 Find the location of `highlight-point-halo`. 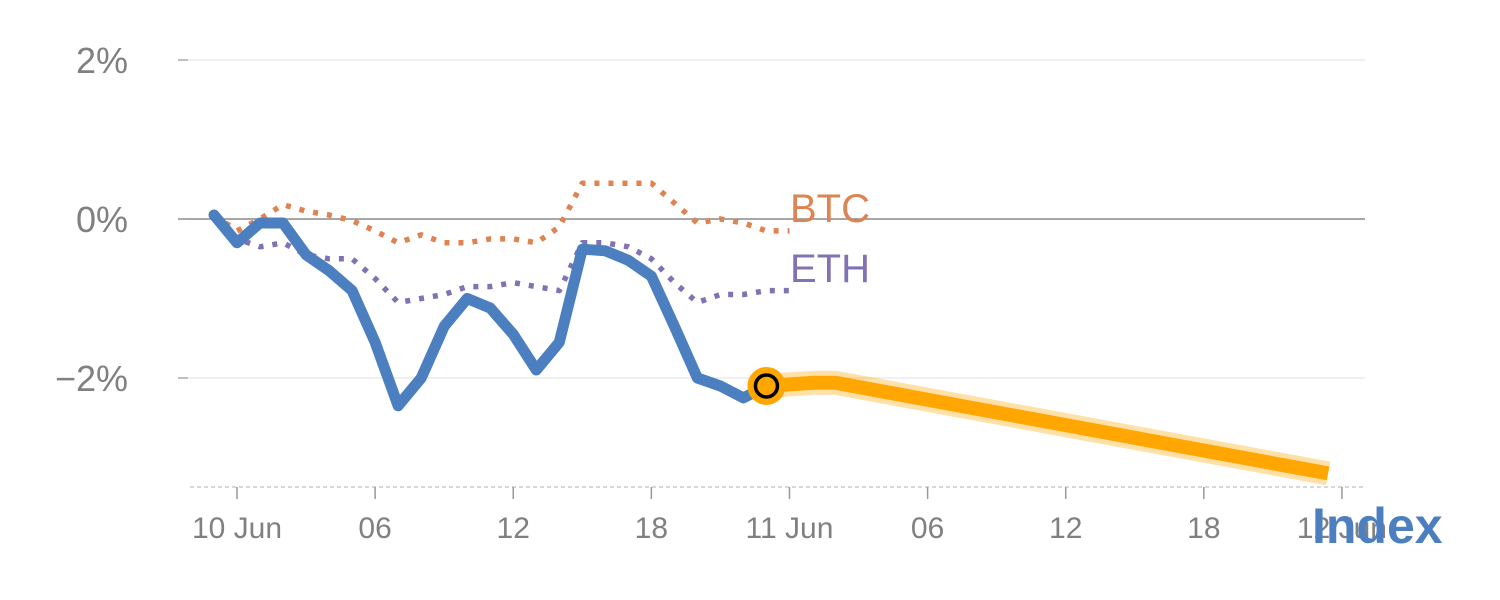

highlight-point-halo is located at coordinates (766, 385).